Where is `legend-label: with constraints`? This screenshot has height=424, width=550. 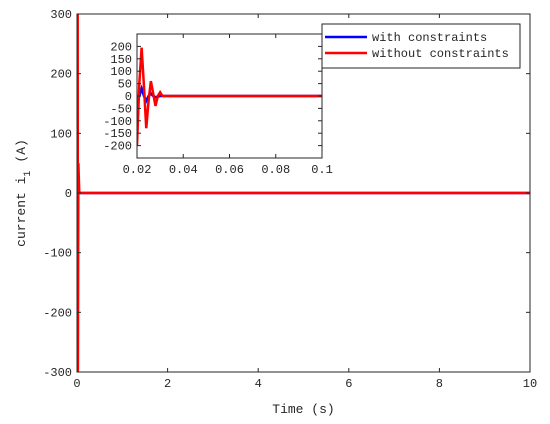
legend-label: with constraints is located at coordinates (429, 38).